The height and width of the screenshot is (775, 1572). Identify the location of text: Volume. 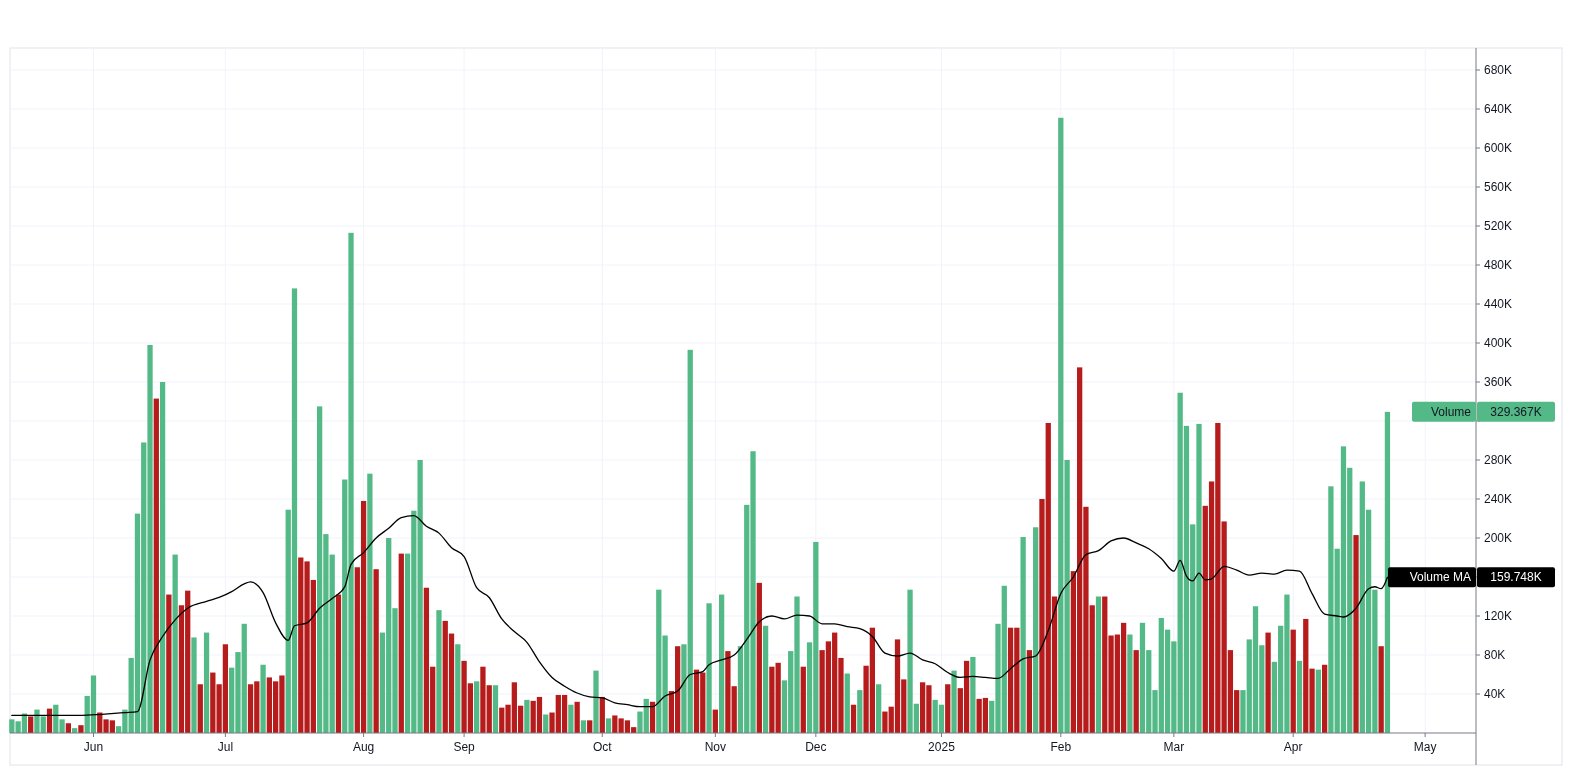
(1451, 412).